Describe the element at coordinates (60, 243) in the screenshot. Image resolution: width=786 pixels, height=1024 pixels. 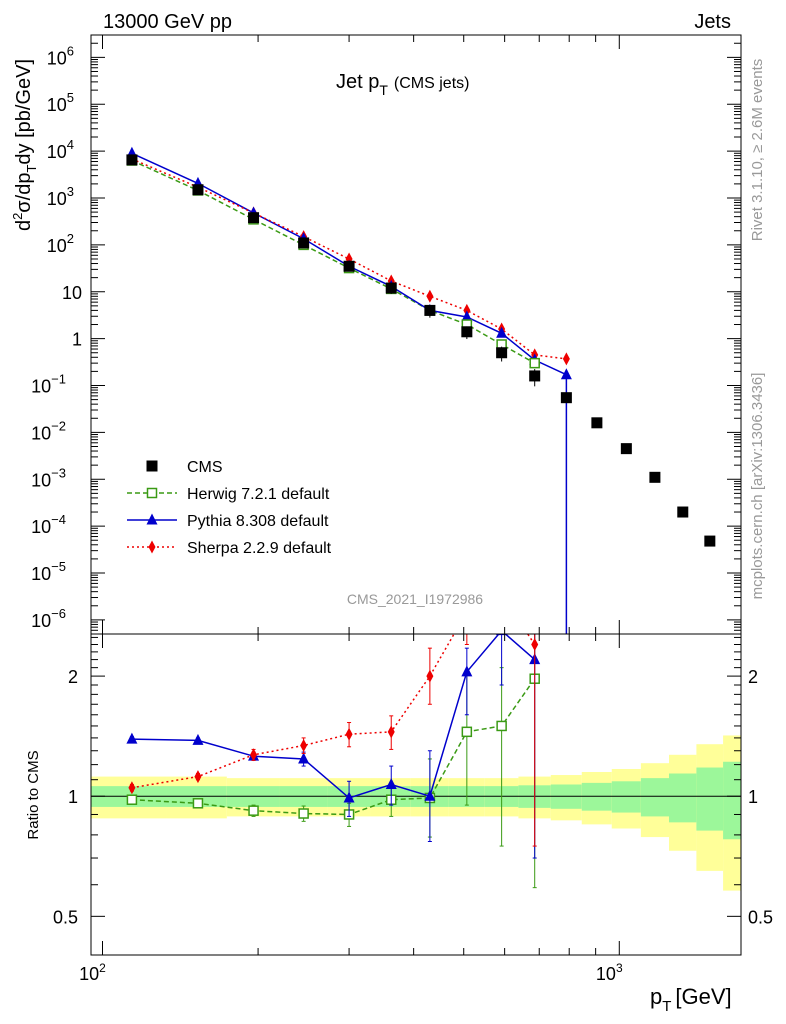
I see `y-tick-label: 10²` at that location.